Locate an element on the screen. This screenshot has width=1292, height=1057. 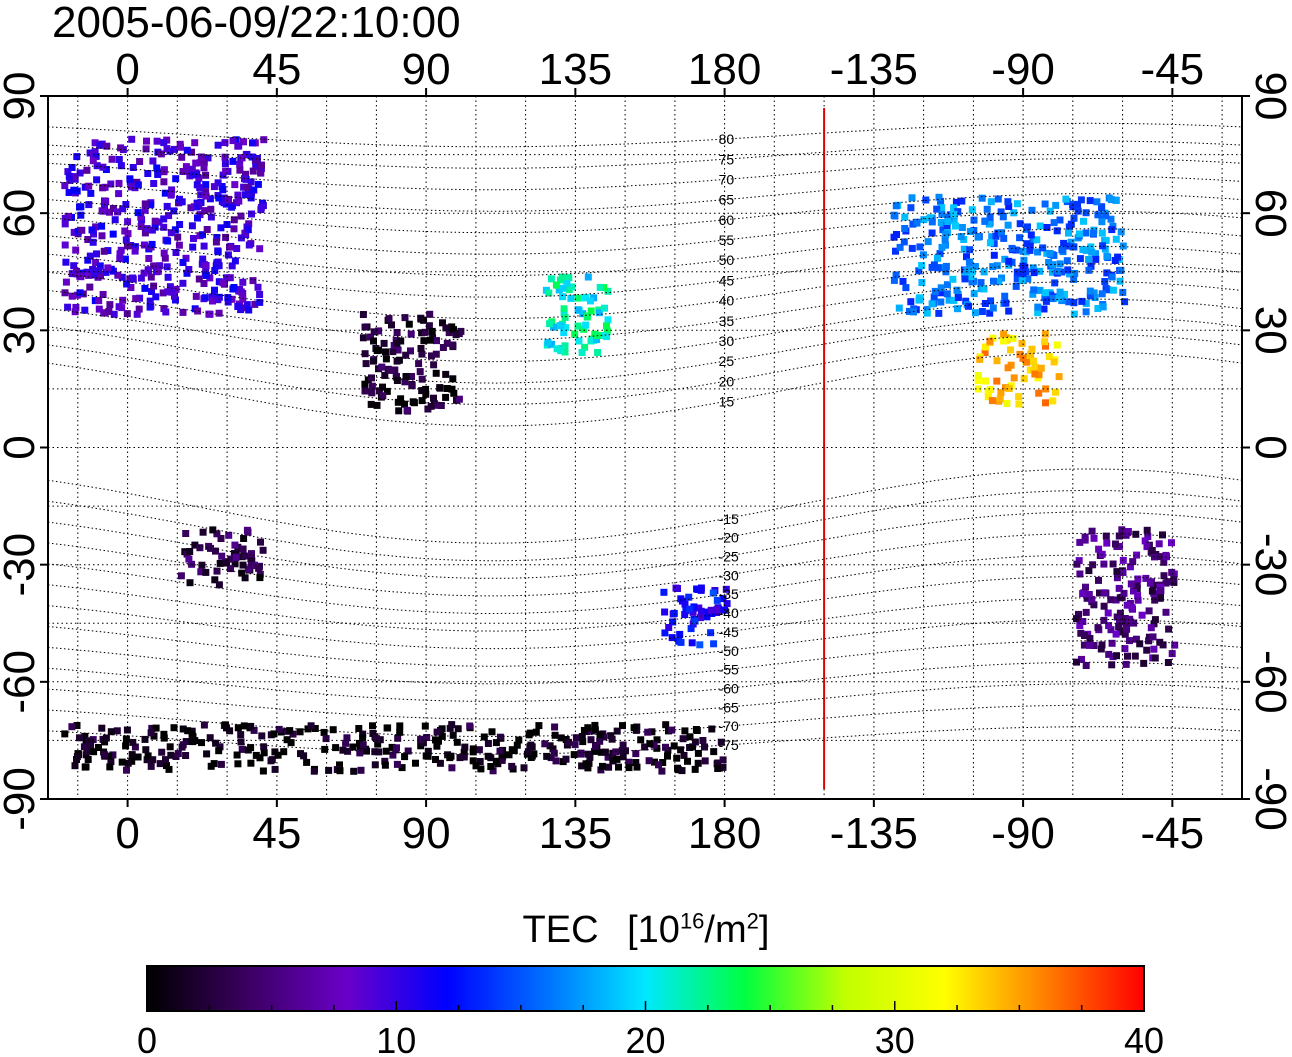
lon-label-bottom: 0 is located at coordinates (127, 833).